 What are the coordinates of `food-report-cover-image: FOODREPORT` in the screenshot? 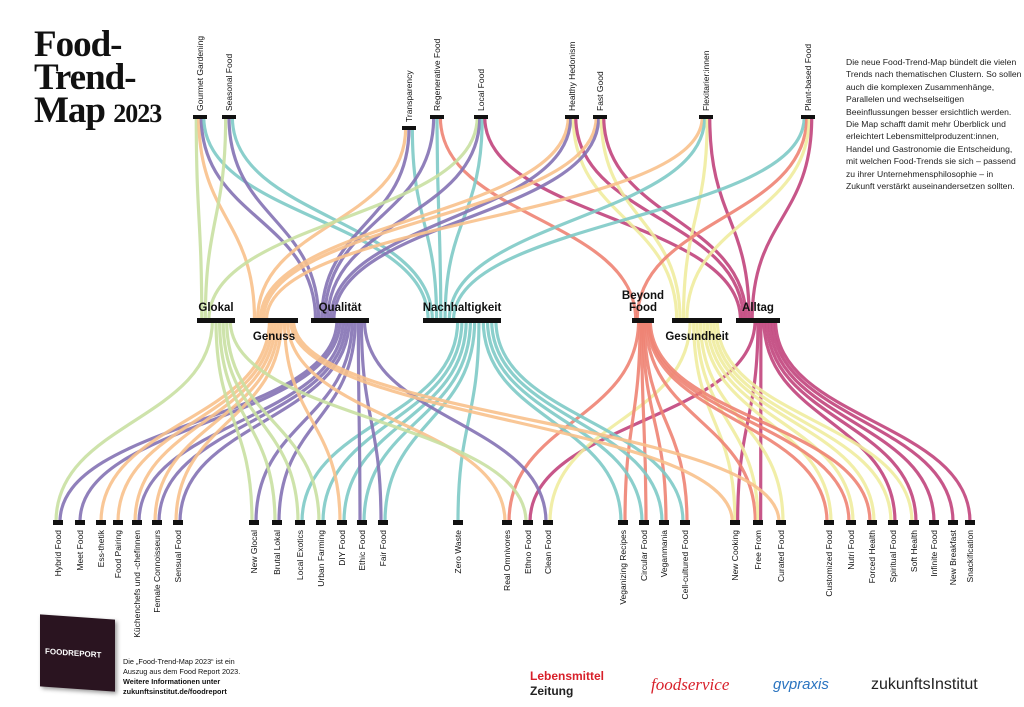 It's located at (77, 653).